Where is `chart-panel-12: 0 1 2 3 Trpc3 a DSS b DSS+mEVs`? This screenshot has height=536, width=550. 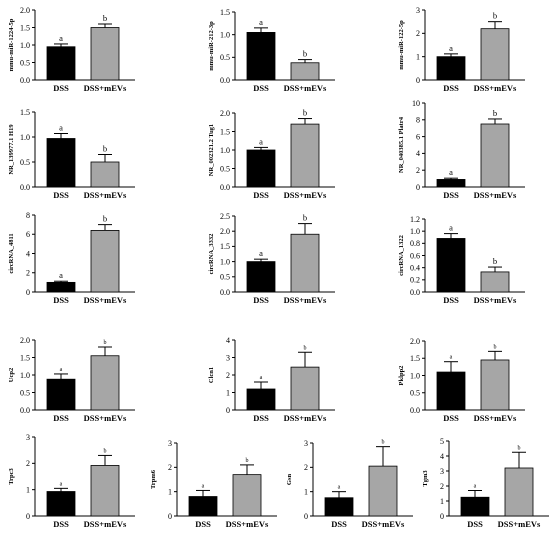 chart-panel-12: 0 1 2 3 Trpc3 a DSS b DSS+mEVs is located at coordinates (71, 481).